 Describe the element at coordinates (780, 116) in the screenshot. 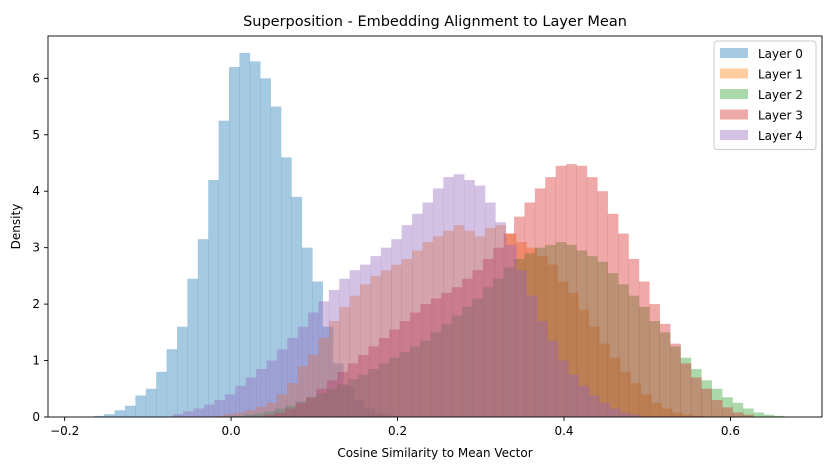

I see `legend-label: Layer 3` at that location.